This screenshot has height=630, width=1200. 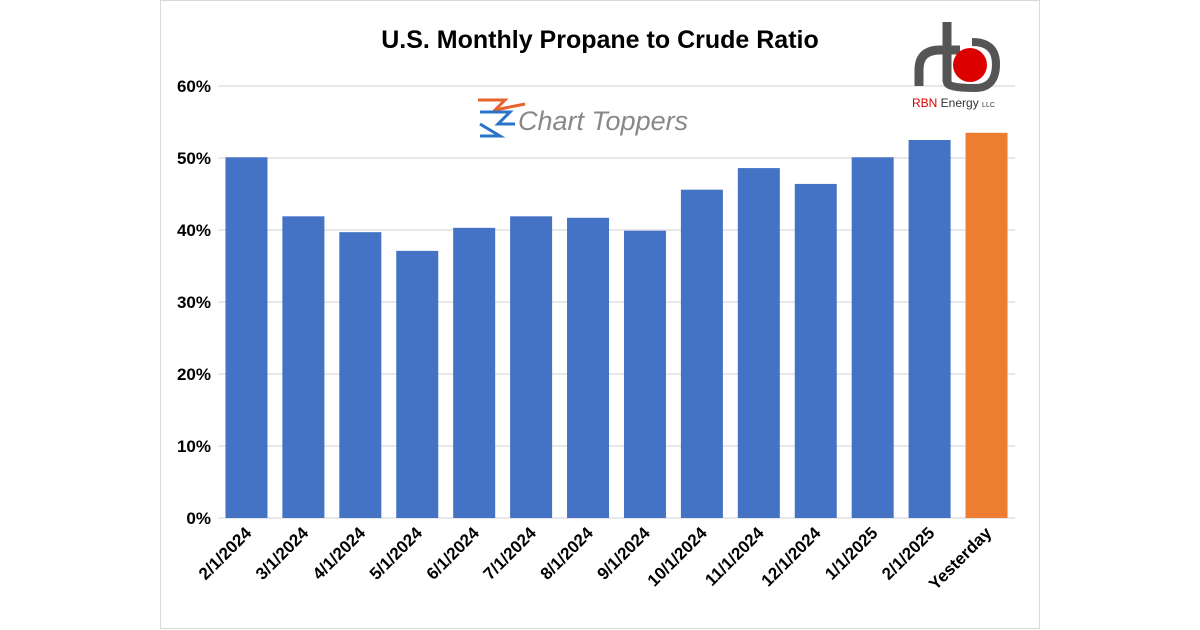 I want to click on x-tick-label: 3/1/2024, so click(x=282, y=553).